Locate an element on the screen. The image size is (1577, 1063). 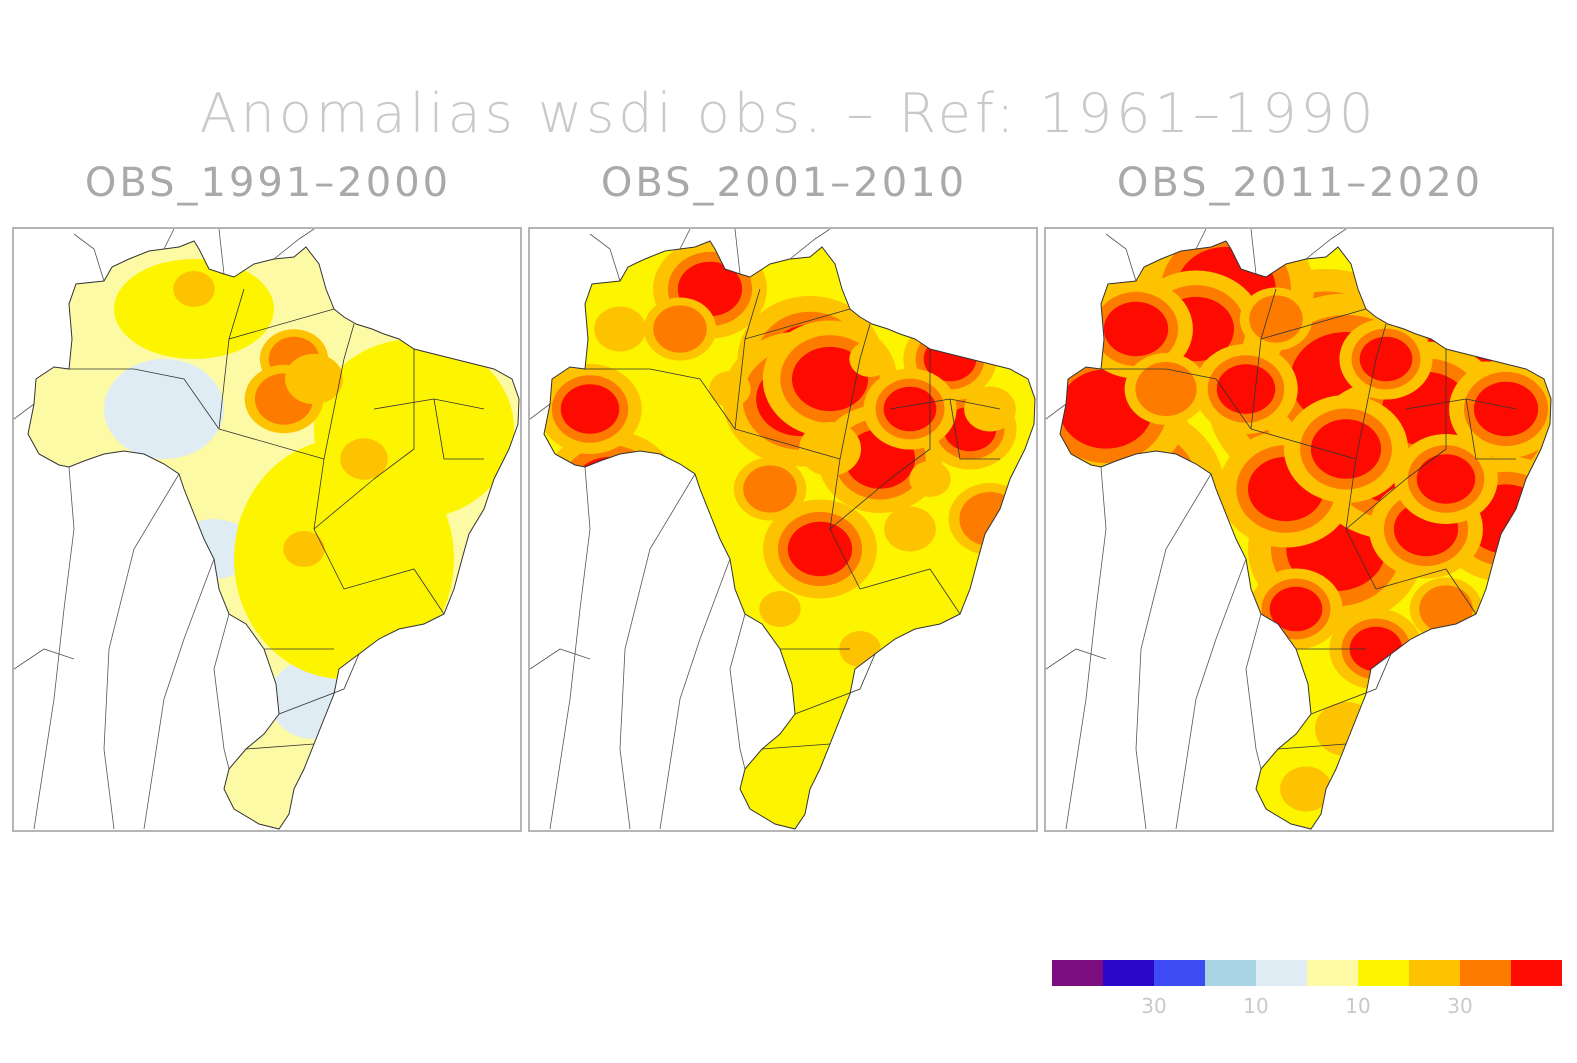
panel-title-1991-2000: OBS_1991–2000 is located at coordinates (268, 183).